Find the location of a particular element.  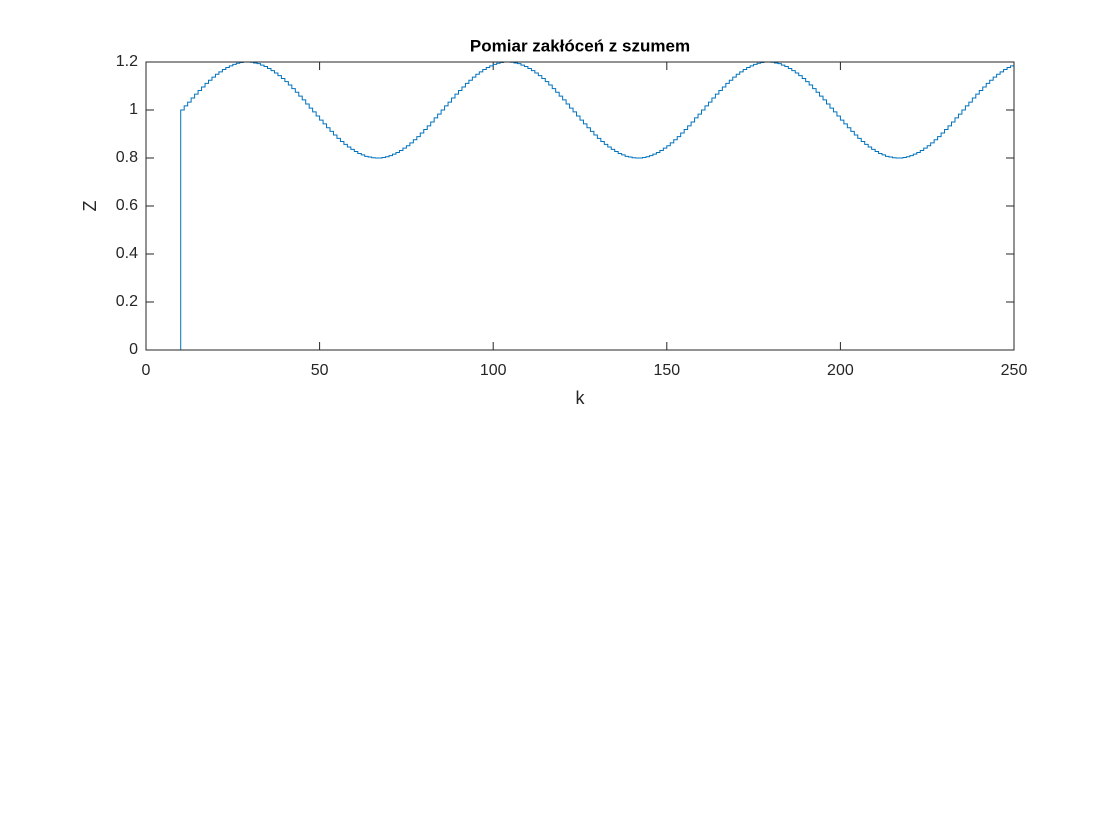

chart-title: Pomiar zakłóceń z szumem is located at coordinates (580, 45).